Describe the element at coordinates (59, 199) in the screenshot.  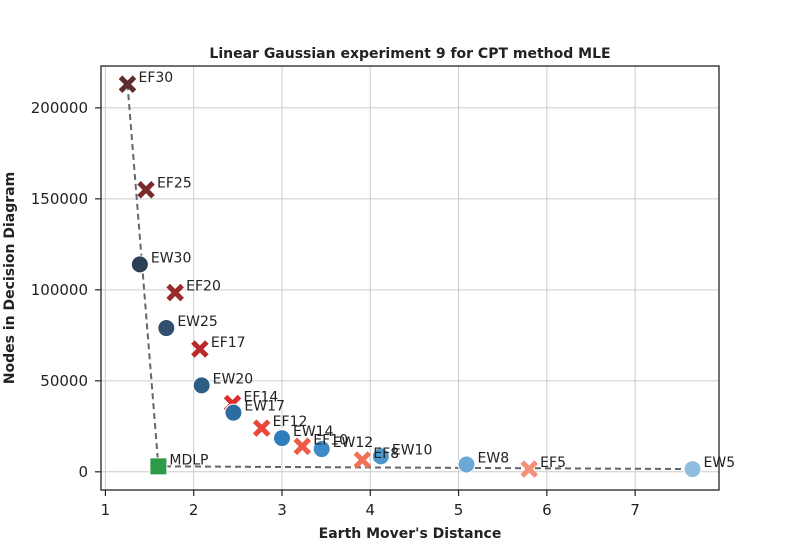
I see `y-tick-label: 150000` at that location.